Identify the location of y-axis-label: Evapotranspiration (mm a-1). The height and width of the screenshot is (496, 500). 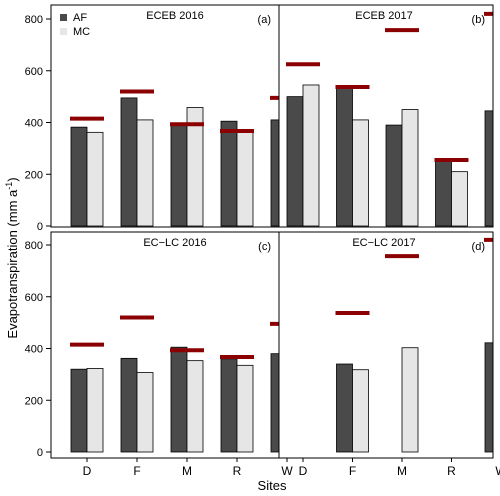
(12, 257).